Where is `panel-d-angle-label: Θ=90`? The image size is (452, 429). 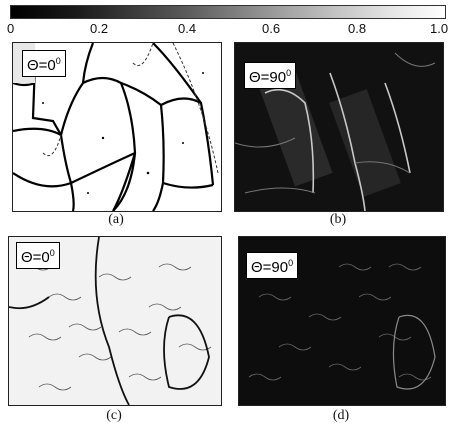
panel-d-angle-label: Θ=90 is located at coordinates (270, 267).